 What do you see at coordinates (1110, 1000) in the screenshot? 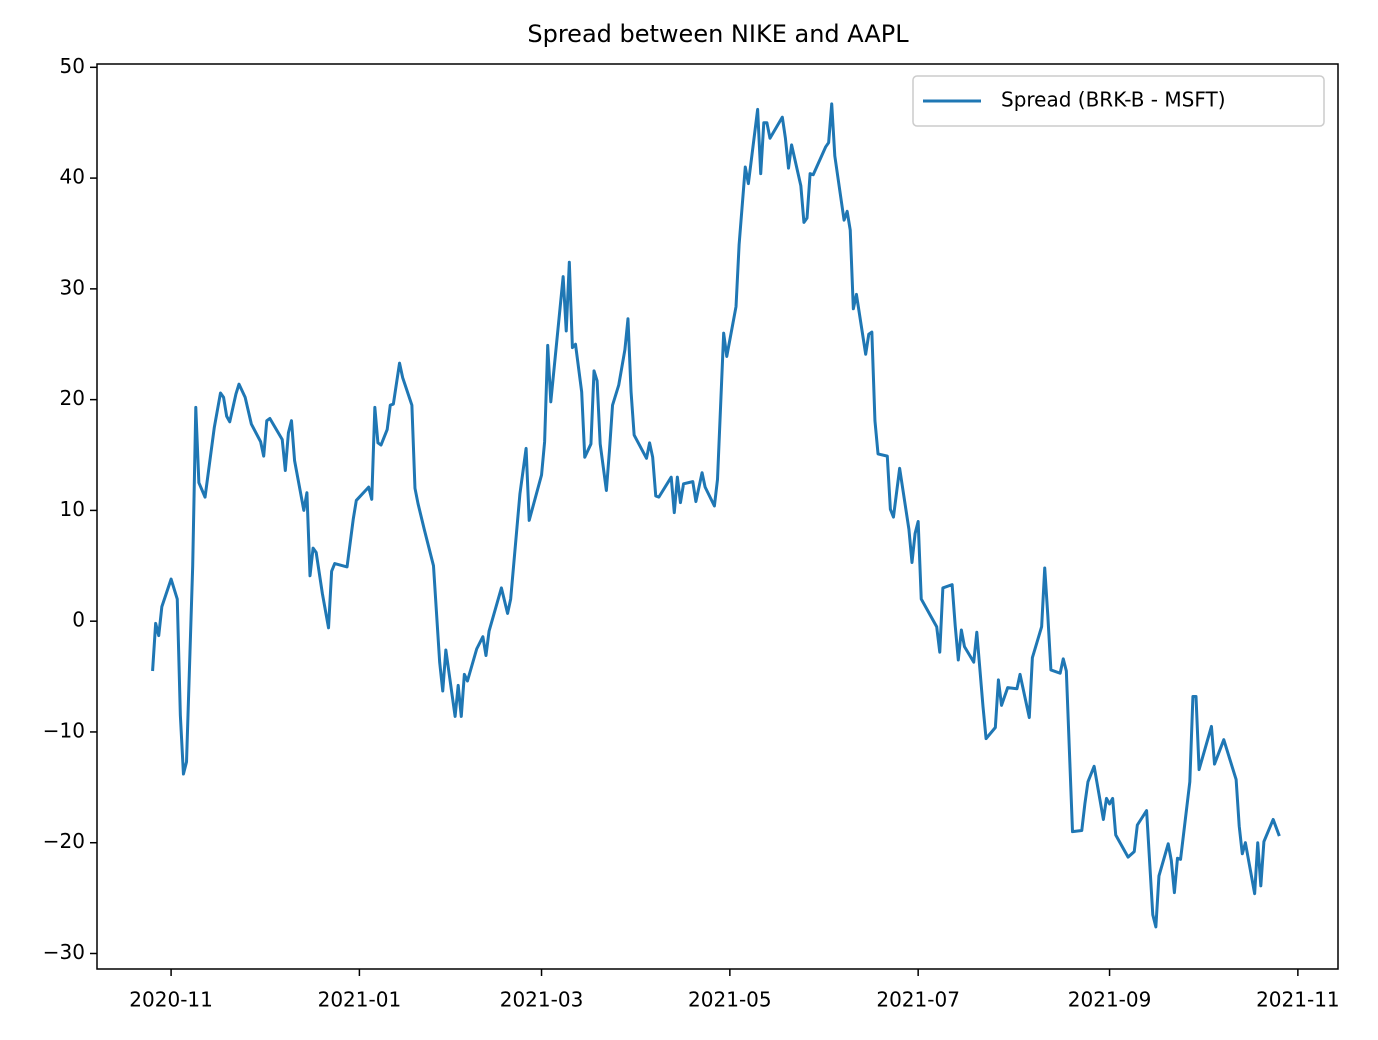
I see `x-tick-label: 2021-09` at bounding box center [1110, 1000].